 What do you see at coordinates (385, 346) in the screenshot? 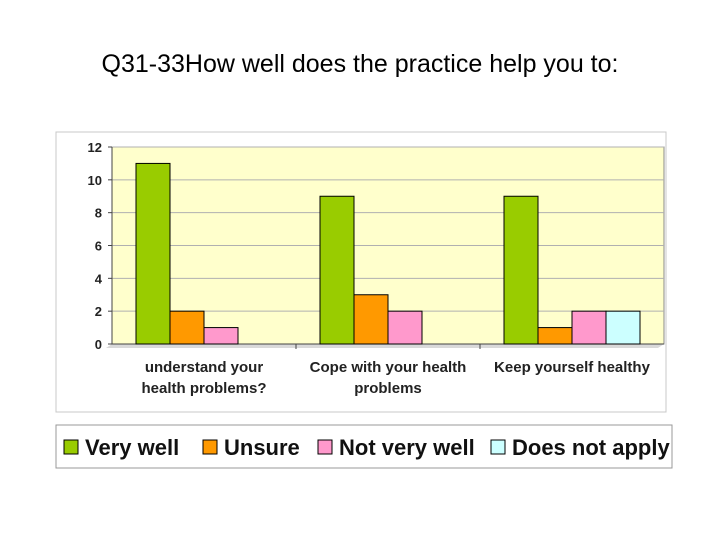
I see `plot-floor` at bounding box center [385, 346].